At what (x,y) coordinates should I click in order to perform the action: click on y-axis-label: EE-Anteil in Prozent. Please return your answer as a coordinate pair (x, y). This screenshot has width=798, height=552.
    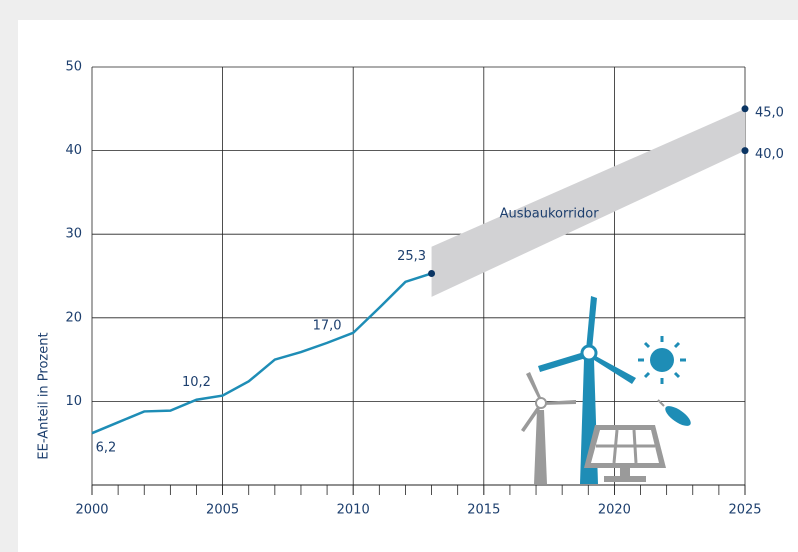
    Looking at the image, I should click on (44, 395).